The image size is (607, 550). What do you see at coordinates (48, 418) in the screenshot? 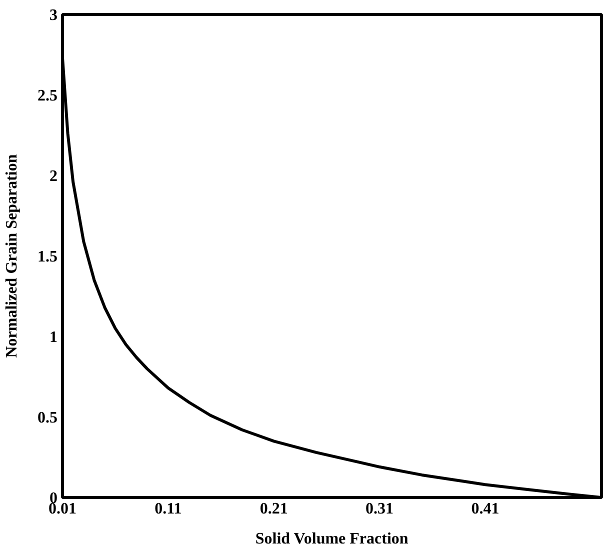
I see `y-tick-label: 0.5` at bounding box center [48, 418].